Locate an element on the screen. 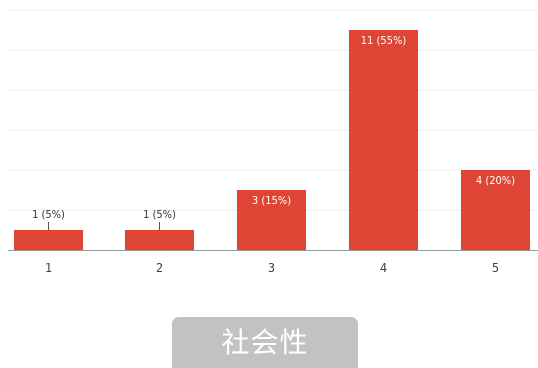 Image resolution: width=538 pixels, height=368 pixels. x-tick-label-1: 1 is located at coordinates (48, 268).